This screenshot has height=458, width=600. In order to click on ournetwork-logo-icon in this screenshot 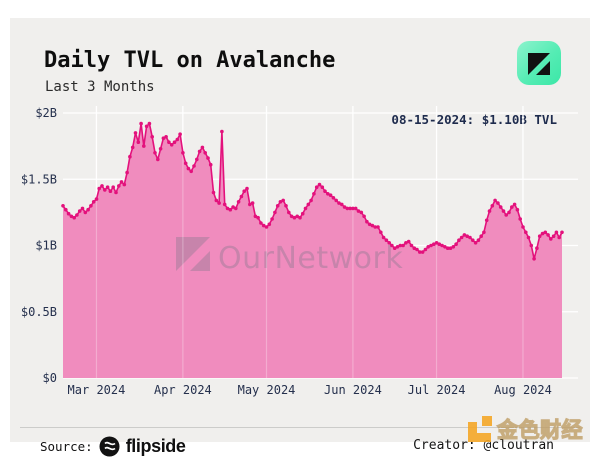, I will do `click(539, 64)`.